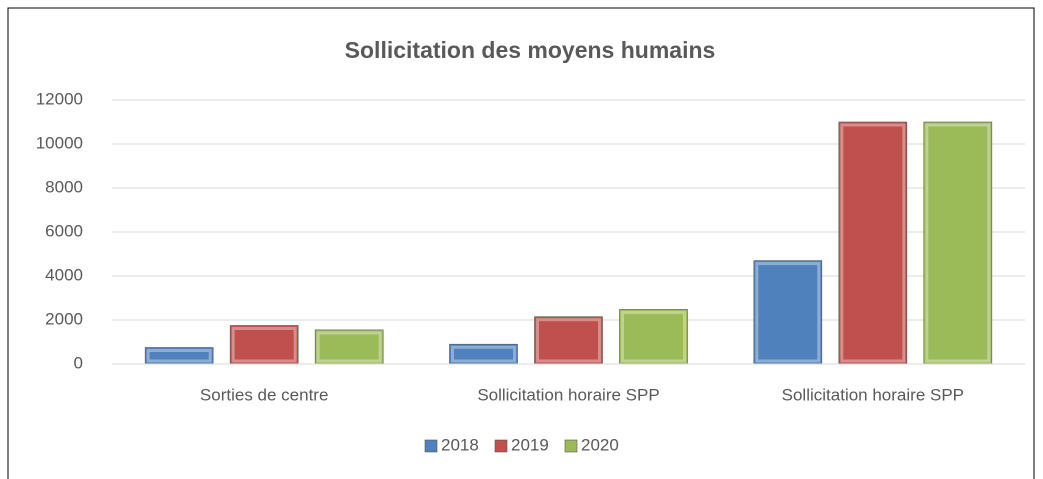  Describe the element at coordinates (530, 50) in the screenshot. I see `chart-title: Sollicitation des moyens humains` at that location.